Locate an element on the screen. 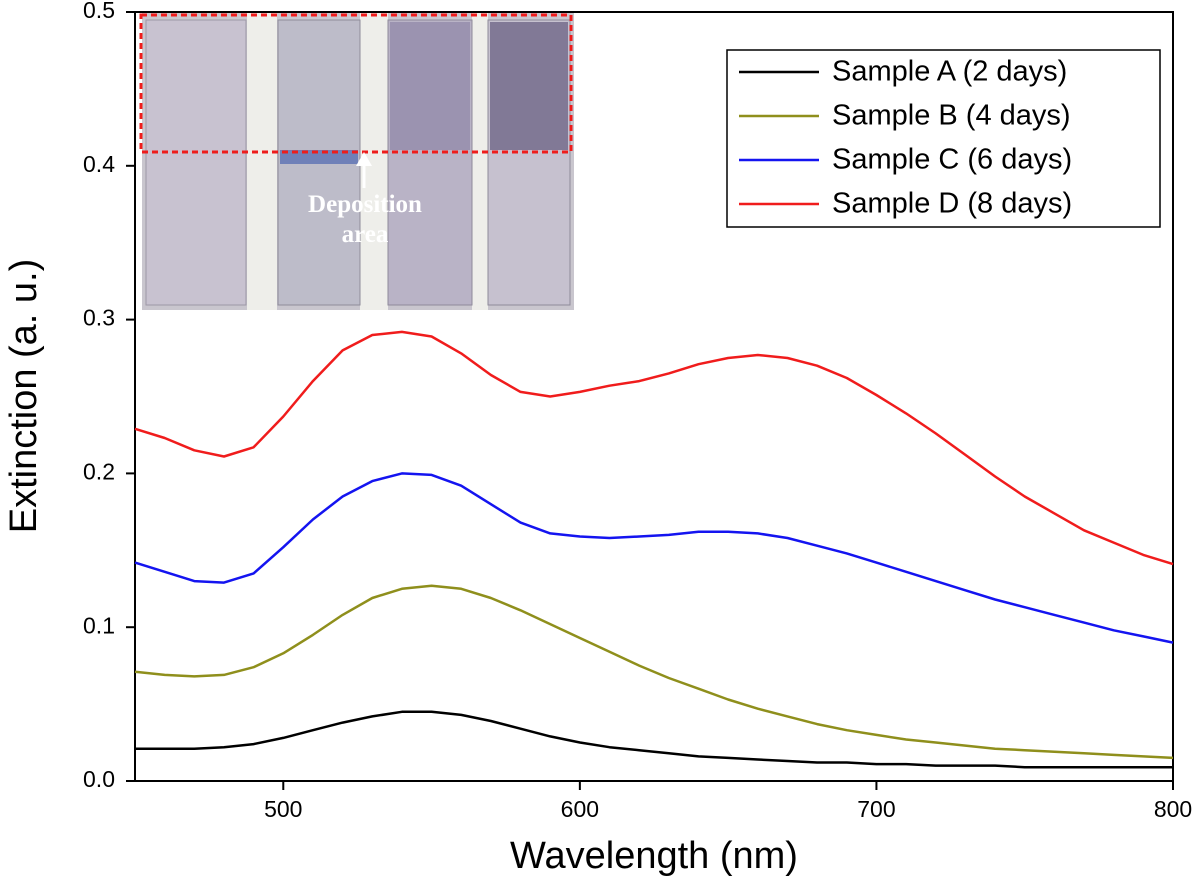 This screenshot has height=892, width=1200. inset-label-box: Deposition area is located at coordinates (365, 219).